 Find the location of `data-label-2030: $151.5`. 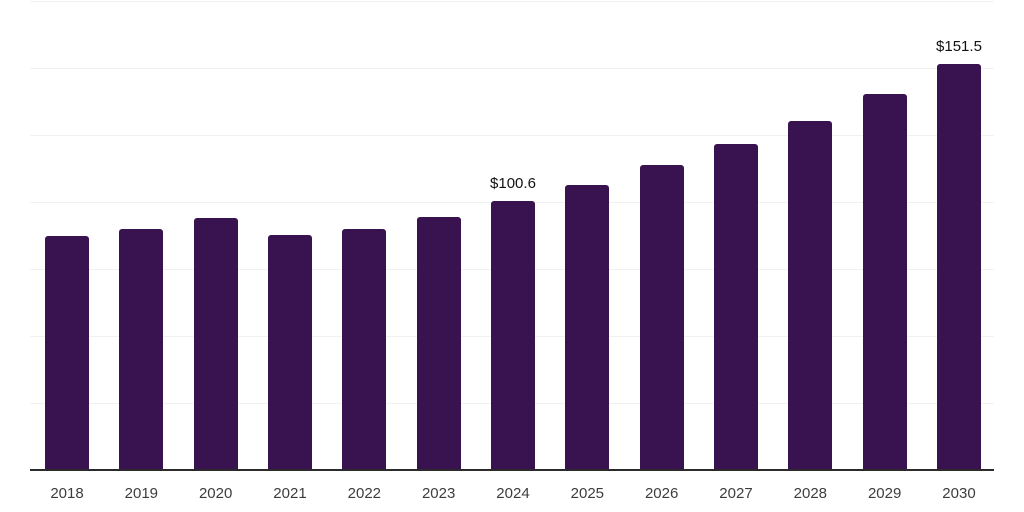

data-label-2030: $151.5 is located at coordinates (959, 47).